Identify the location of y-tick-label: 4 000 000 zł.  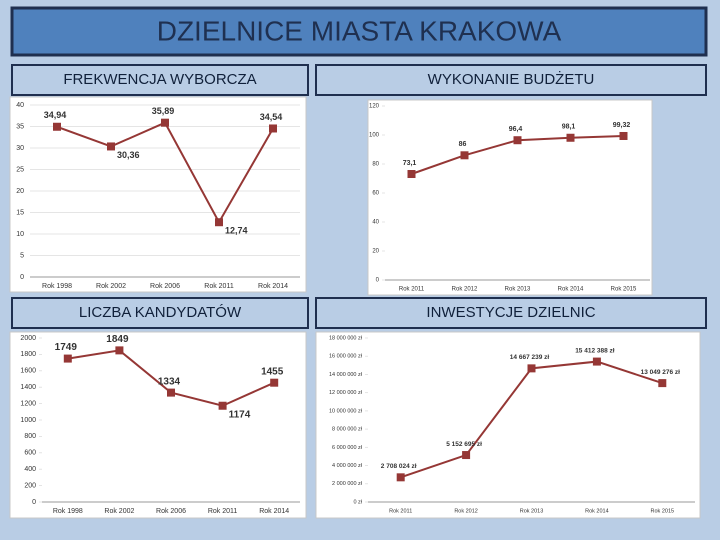
(347, 466).